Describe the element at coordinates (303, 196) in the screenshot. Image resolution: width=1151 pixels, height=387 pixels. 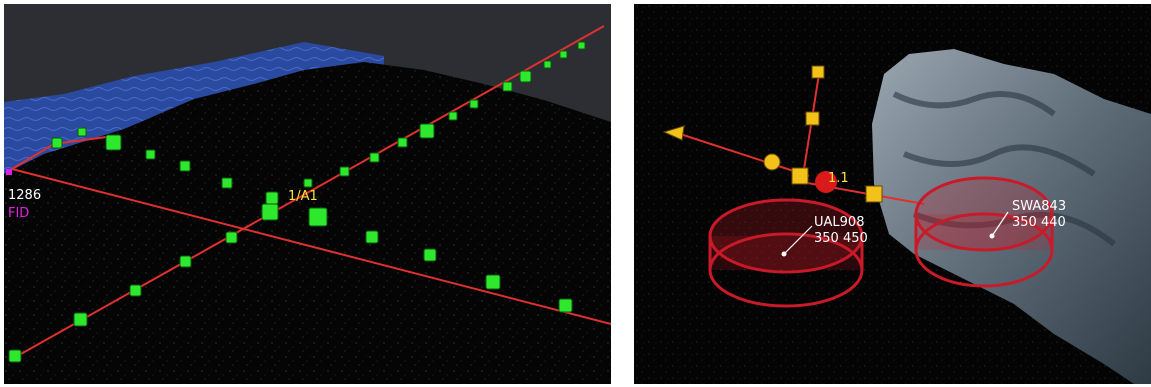
I see `intersection-label: 1/A1` at that location.